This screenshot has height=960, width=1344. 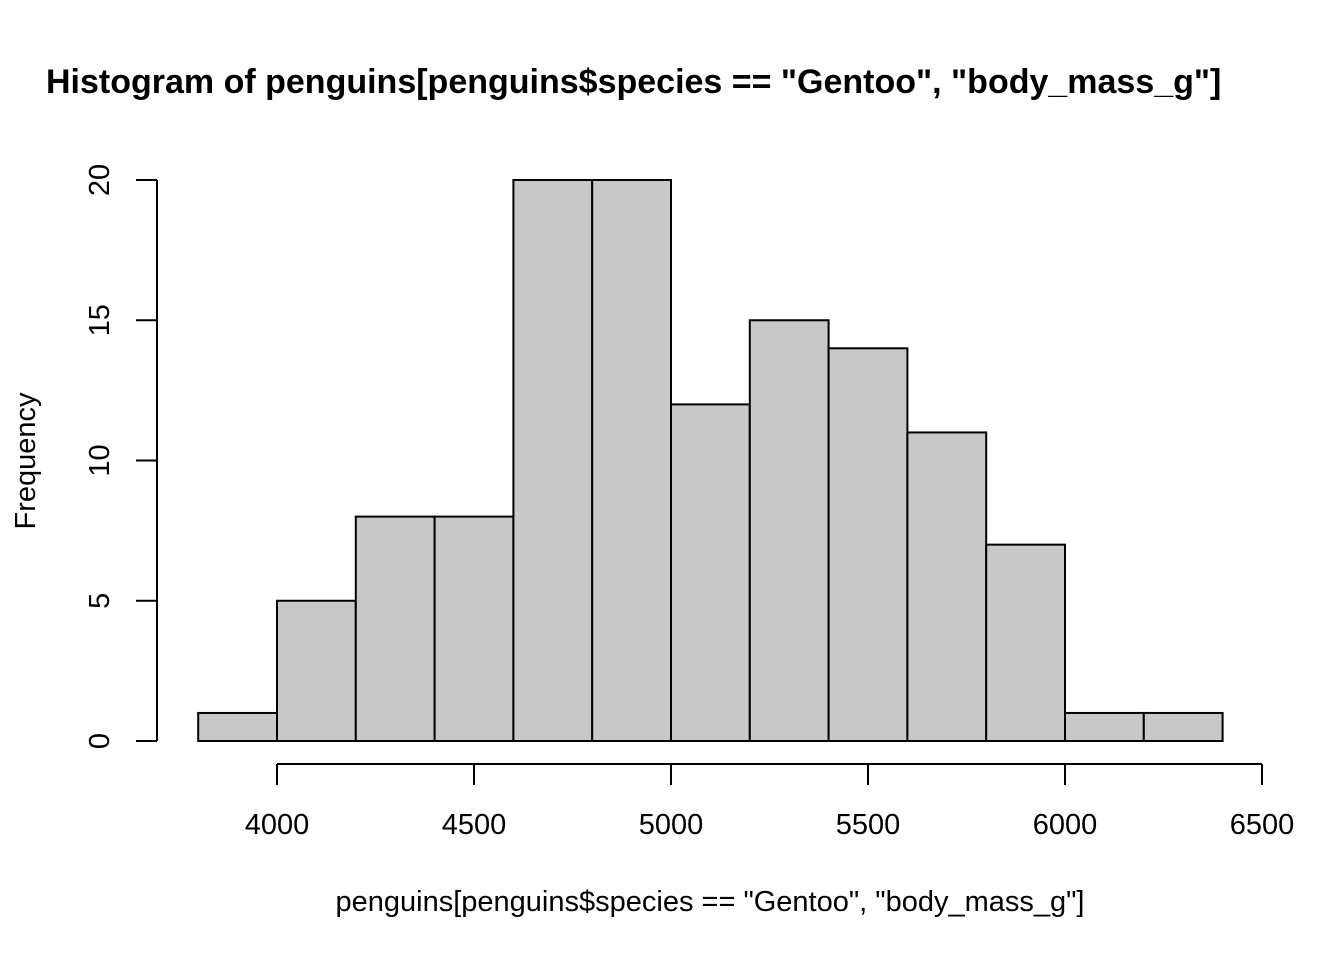 What do you see at coordinates (100, 180) in the screenshot?
I see `y-tick-label-20: 20` at bounding box center [100, 180].